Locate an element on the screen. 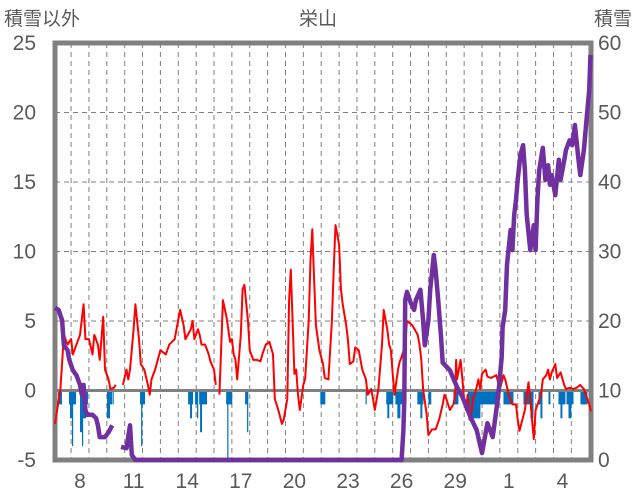 Image resolution: width=636 pixels, height=501 pixels. x-tick-label: 20 is located at coordinates (294, 481).